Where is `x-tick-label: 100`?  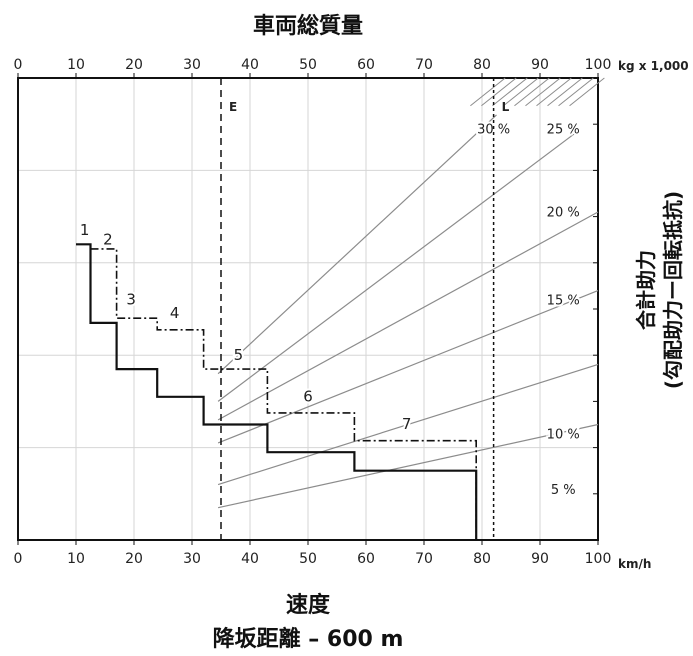 x-tick-label: 100 is located at coordinates (598, 559).